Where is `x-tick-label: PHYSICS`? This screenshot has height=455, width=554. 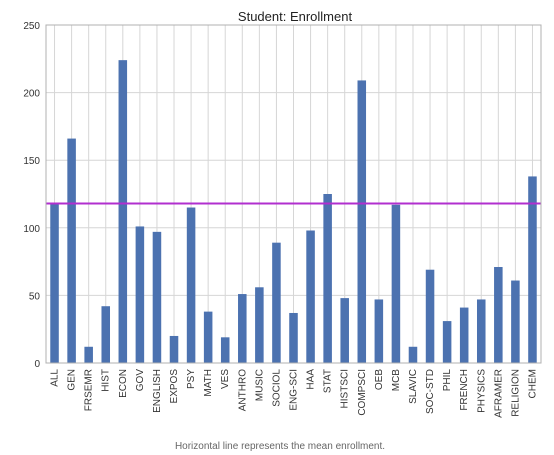
x-tick-label: PHYSICS is located at coordinates (481, 391).